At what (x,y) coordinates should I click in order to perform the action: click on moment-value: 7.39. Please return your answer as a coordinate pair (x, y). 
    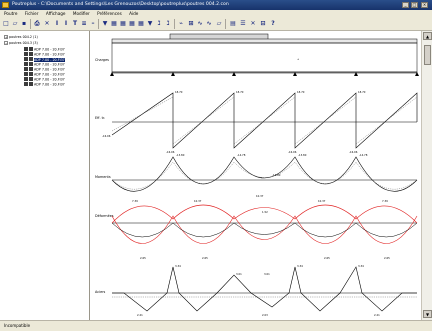
    Looking at the image, I should click on (385, 201).